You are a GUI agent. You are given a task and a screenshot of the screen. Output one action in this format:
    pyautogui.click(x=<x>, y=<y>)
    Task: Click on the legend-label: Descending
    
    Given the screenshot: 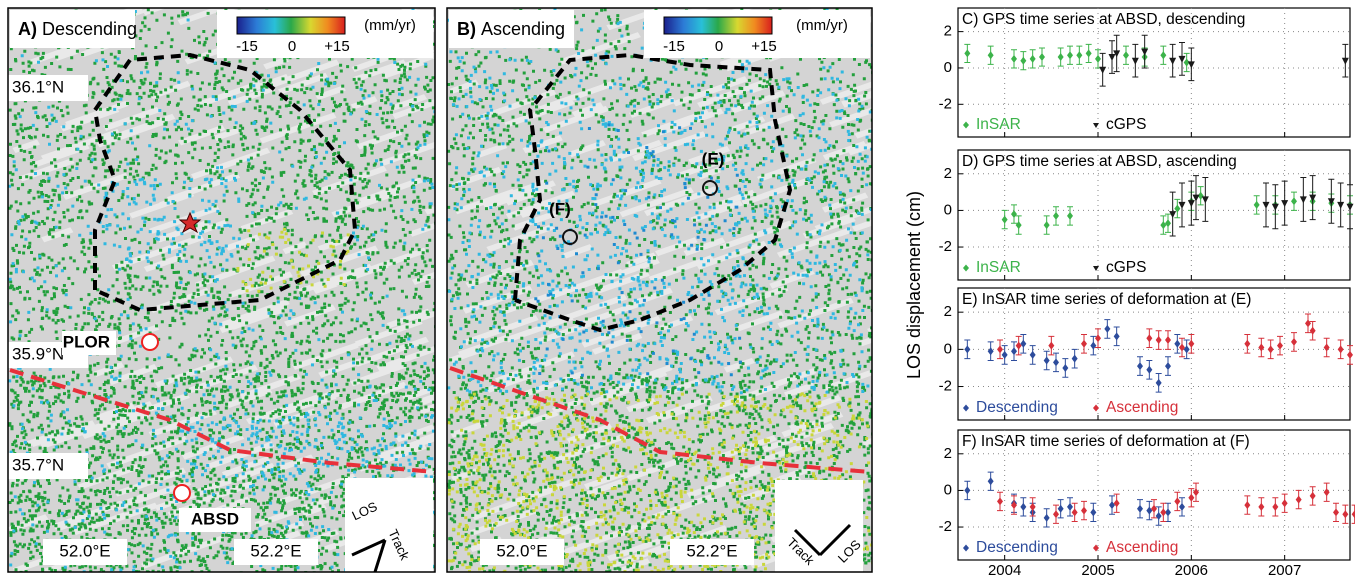 What is the action you would take?
    pyautogui.click(x=1017, y=547)
    